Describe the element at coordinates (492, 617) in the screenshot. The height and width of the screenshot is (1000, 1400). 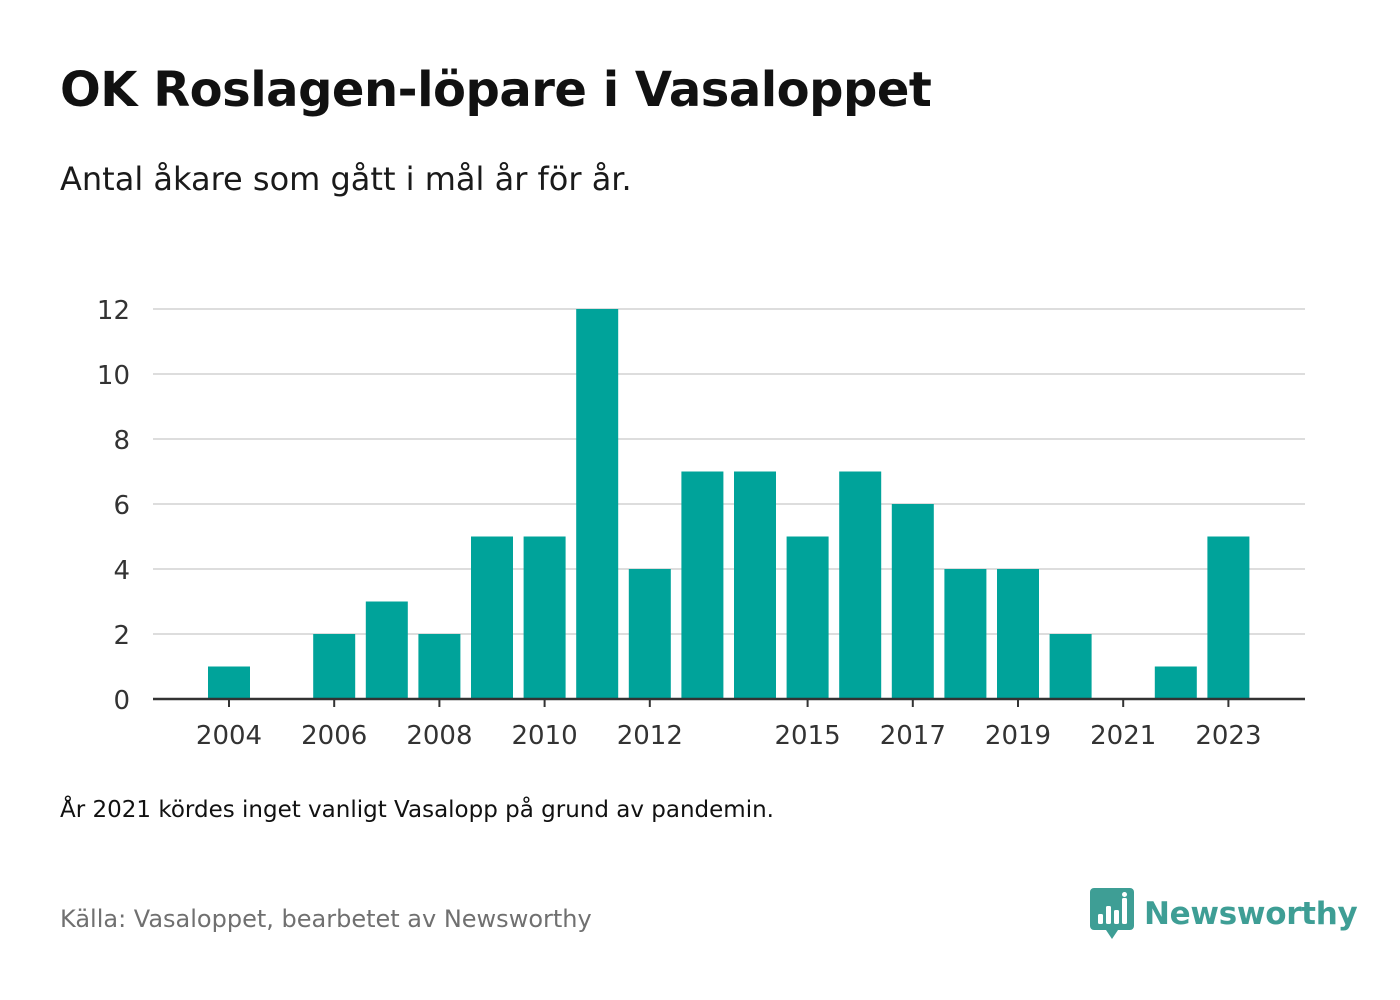
I see `bar-2009` at that location.